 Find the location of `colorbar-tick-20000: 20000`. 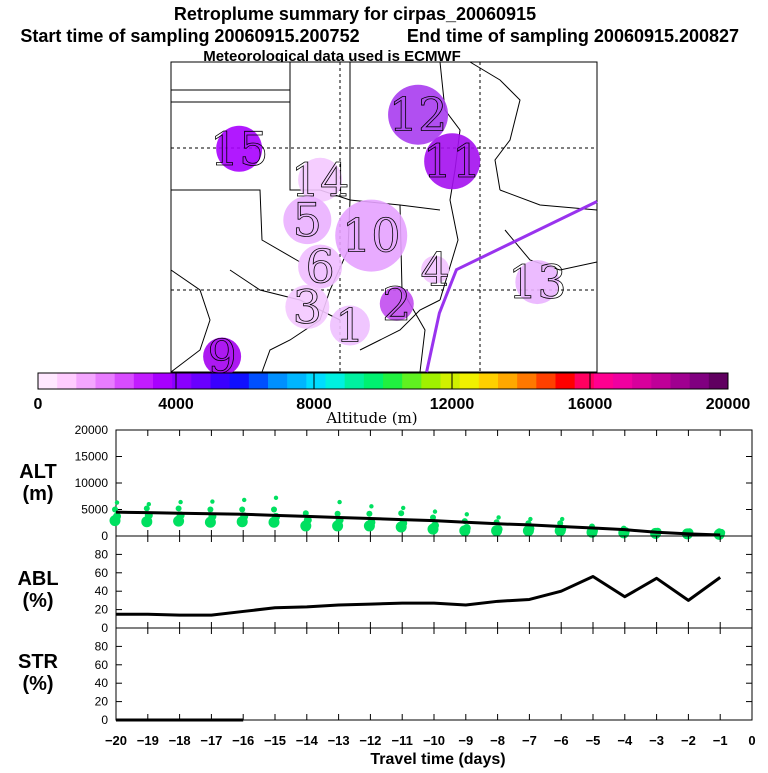

colorbar-tick-20000: 20000 is located at coordinates (728, 404).